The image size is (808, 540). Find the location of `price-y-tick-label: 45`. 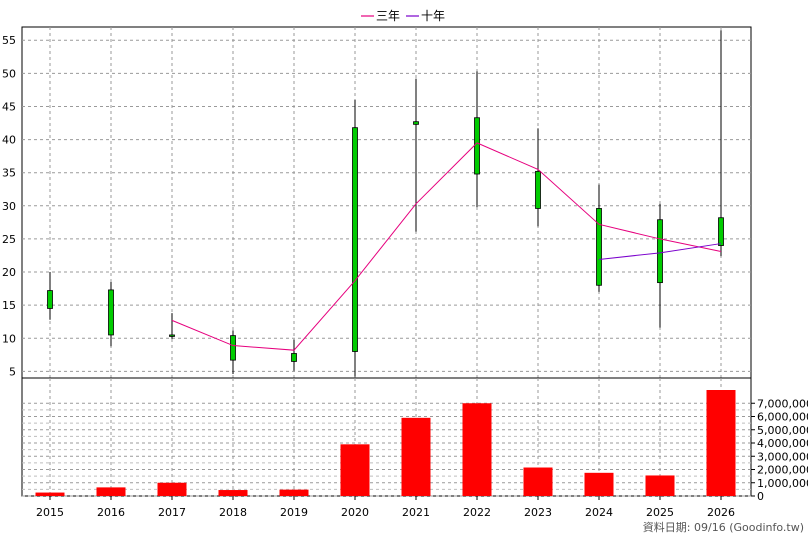

price-y-tick-label: 45 is located at coordinates (9, 106).